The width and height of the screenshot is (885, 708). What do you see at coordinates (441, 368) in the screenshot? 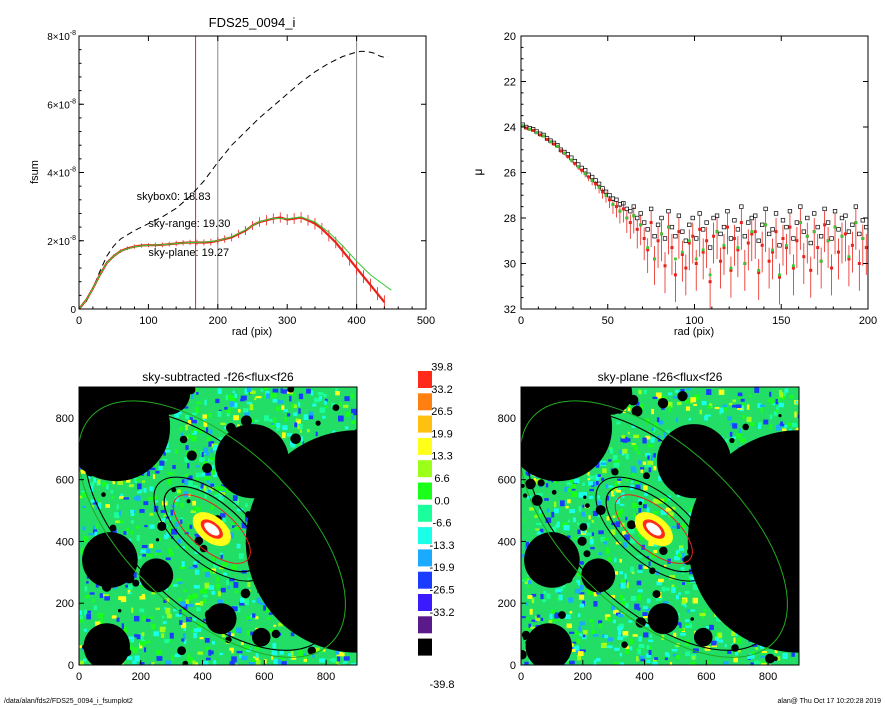
I see `colorbar-label: 39.8` at bounding box center [441, 368].